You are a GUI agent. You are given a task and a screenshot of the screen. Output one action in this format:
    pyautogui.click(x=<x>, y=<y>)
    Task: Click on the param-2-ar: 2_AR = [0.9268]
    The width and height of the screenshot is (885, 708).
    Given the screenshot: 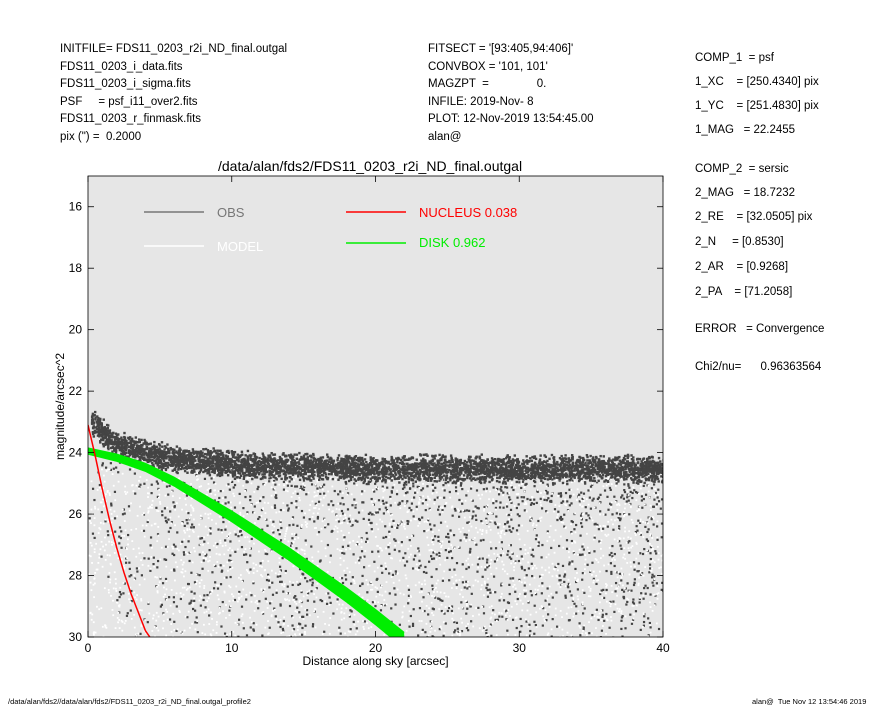 What is the action you would take?
    pyautogui.click(x=742, y=267)
    